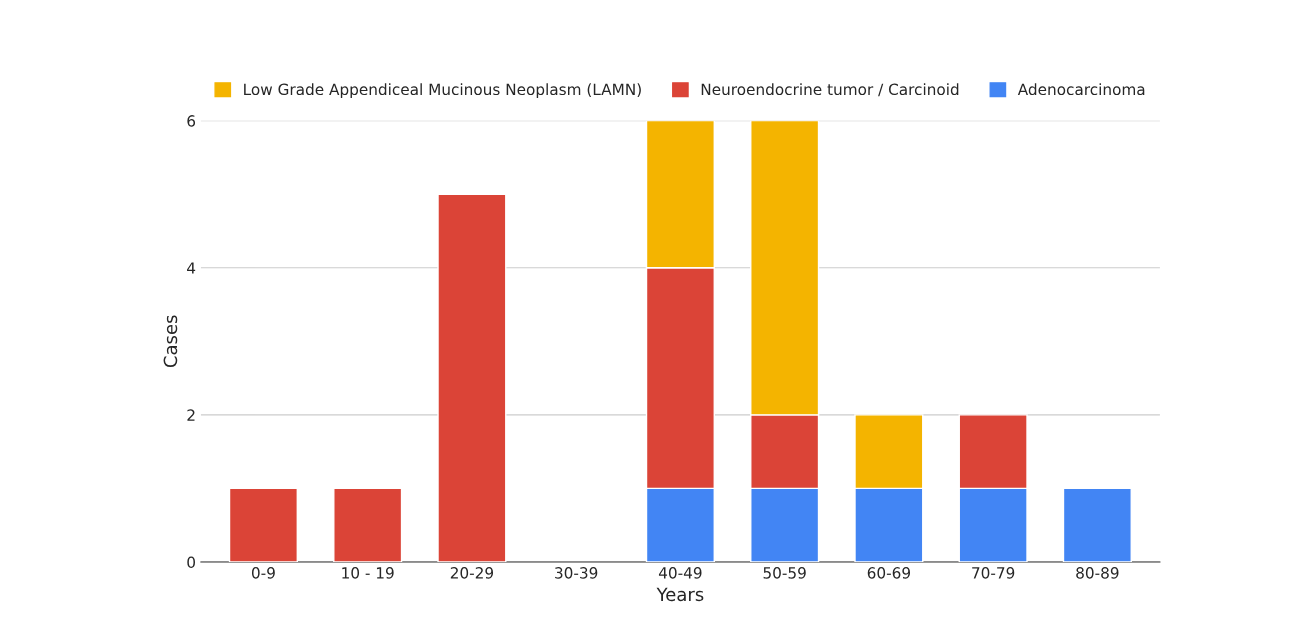 The width and height of the screenshot is (1296, 635). I want to click on x-tick-label: 0-9, so click(263, 573).